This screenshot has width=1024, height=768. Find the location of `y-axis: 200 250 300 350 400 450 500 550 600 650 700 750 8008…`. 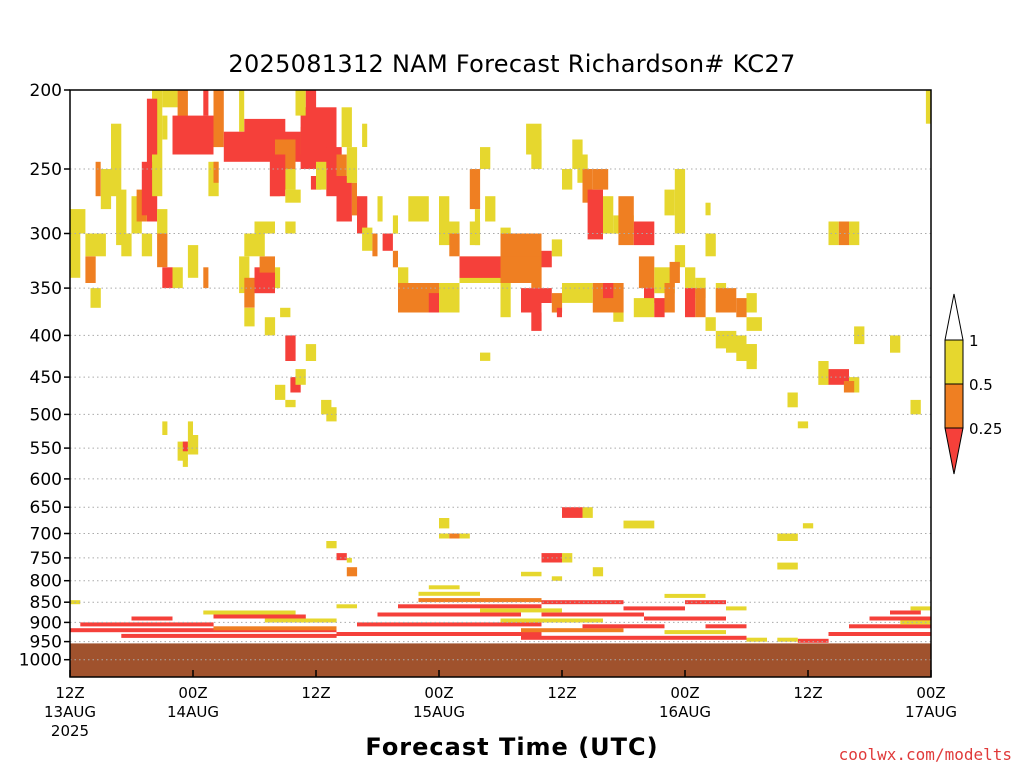

y-axis: 200 250 300 350 400 450 500 550 600 650 700 750 8008… is located at coordinates (44, 376).